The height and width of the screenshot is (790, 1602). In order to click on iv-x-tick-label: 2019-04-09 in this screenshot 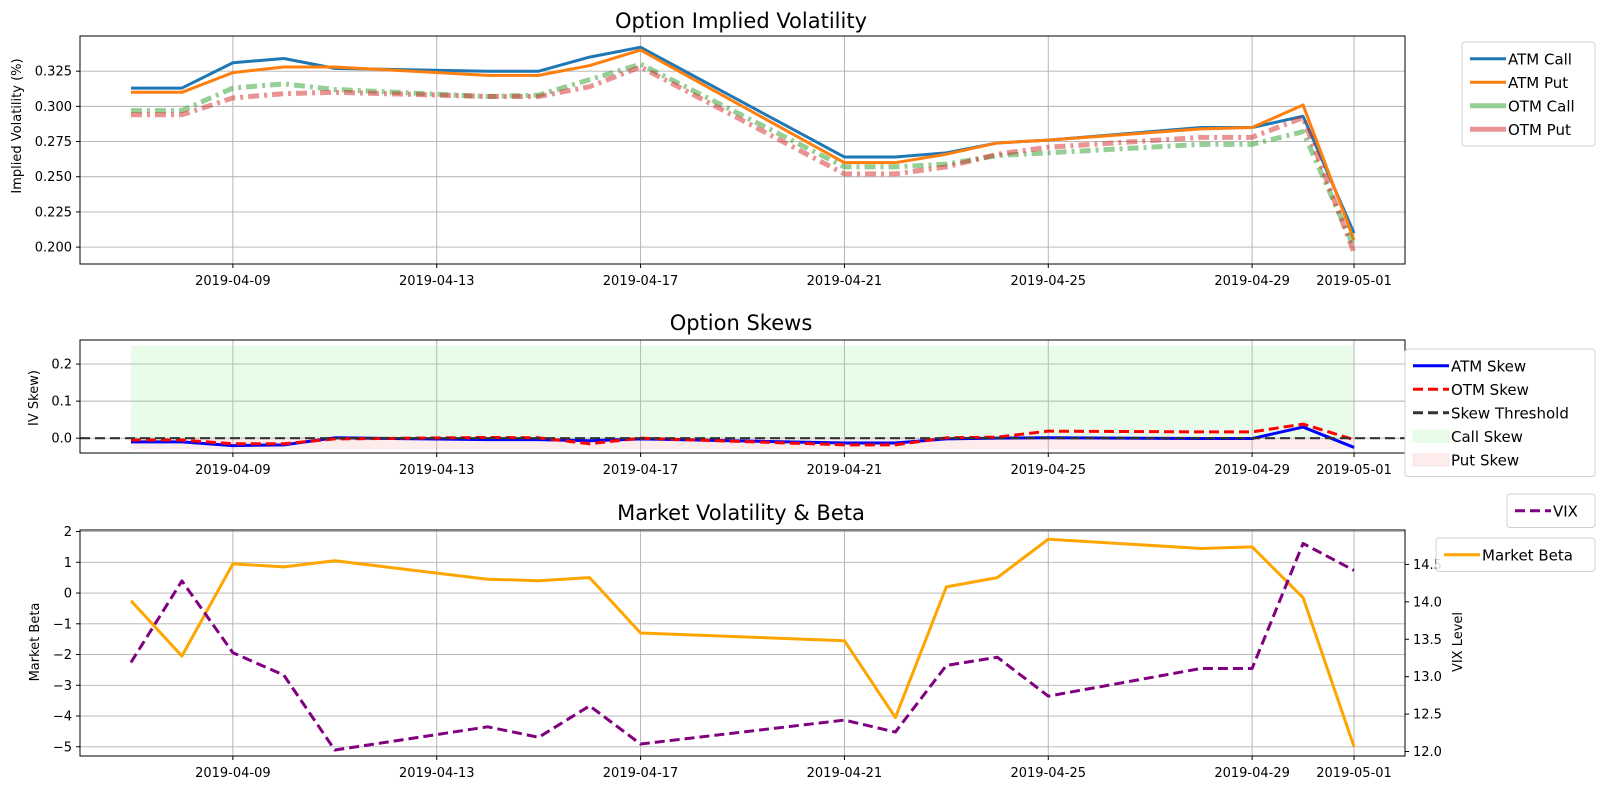, I will do `click(233, 281)`.